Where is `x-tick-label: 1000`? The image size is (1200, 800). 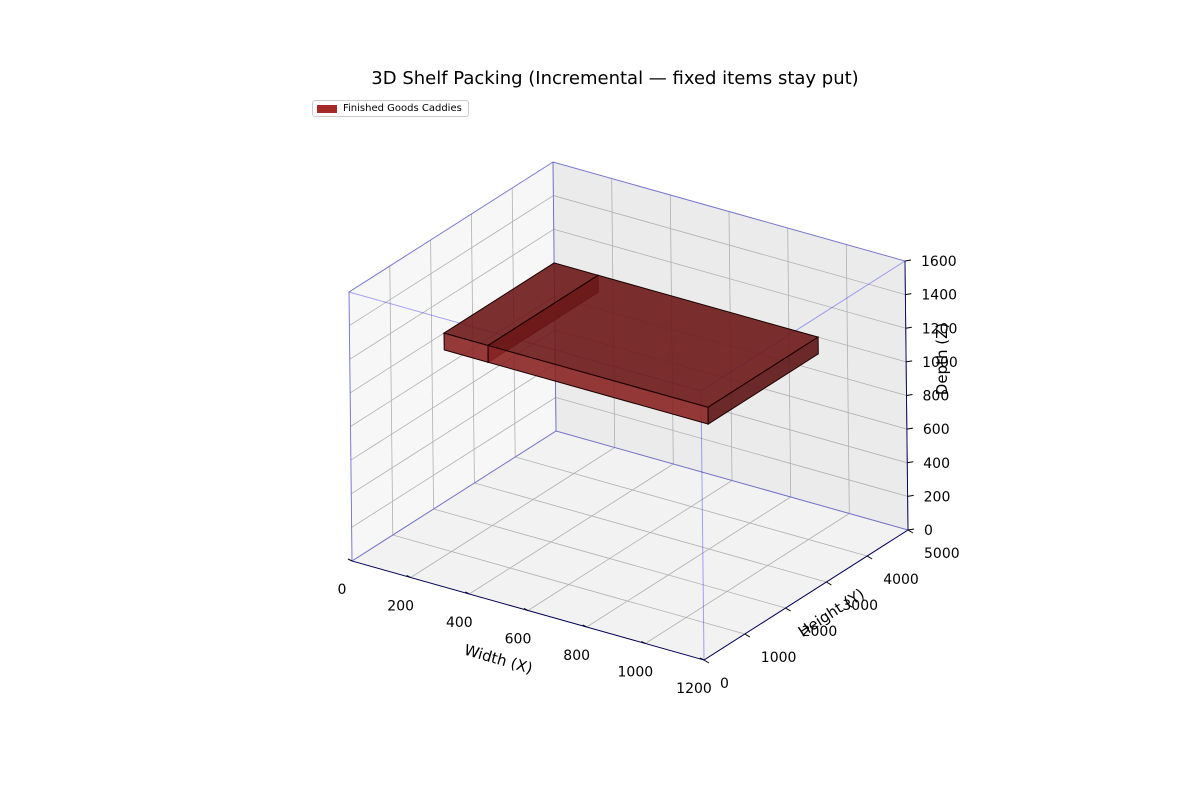 x-tick-label: 1000 is located at coordinates (636, 673).